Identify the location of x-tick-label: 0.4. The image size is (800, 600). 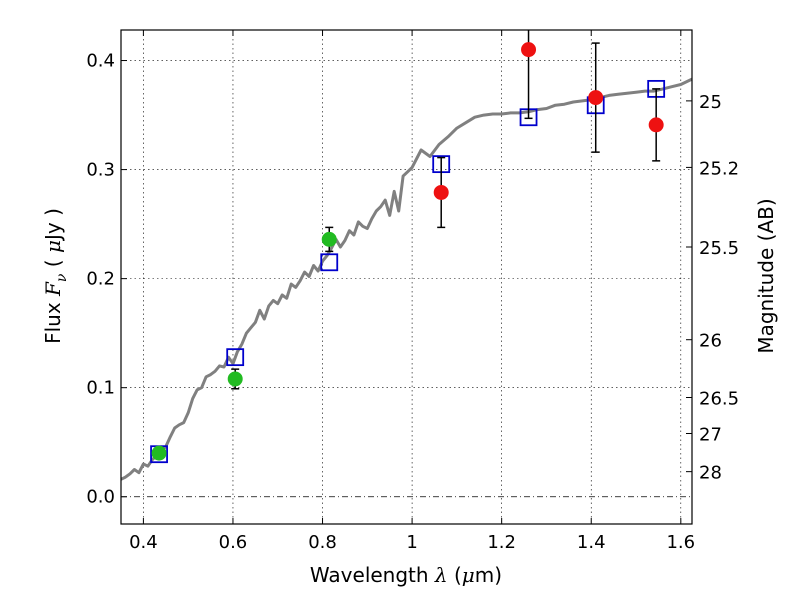
(143, 542).